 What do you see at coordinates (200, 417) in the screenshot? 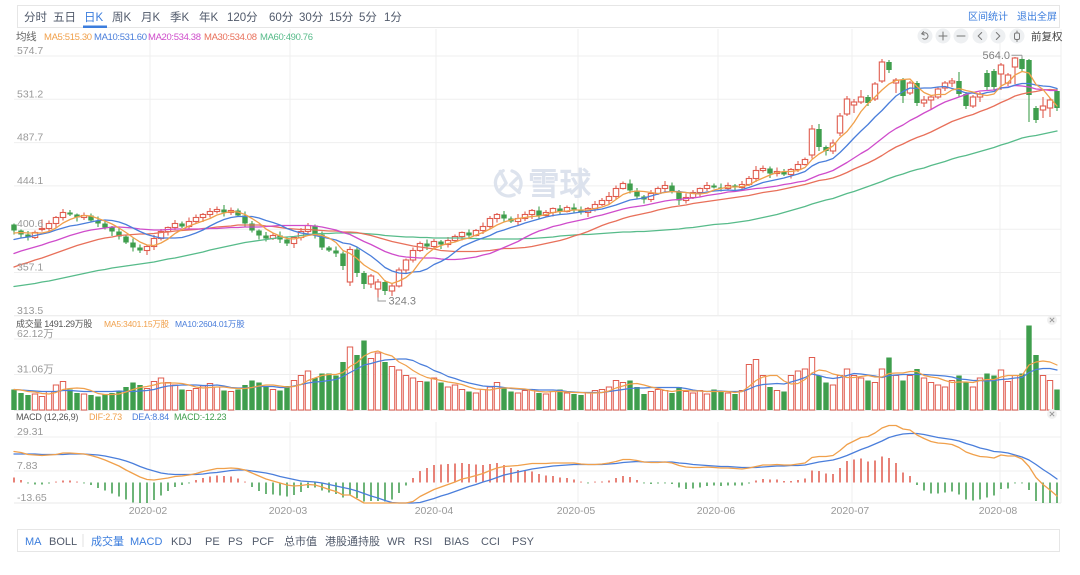
I see `svg-text: MACD:-12.23` at bounding box center [200, 417].